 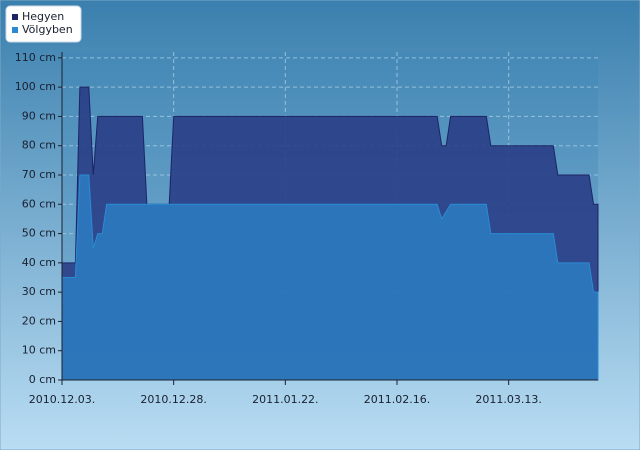 I want to click on x-tick-label: 2010.12.28., so click(x=173, y=399).